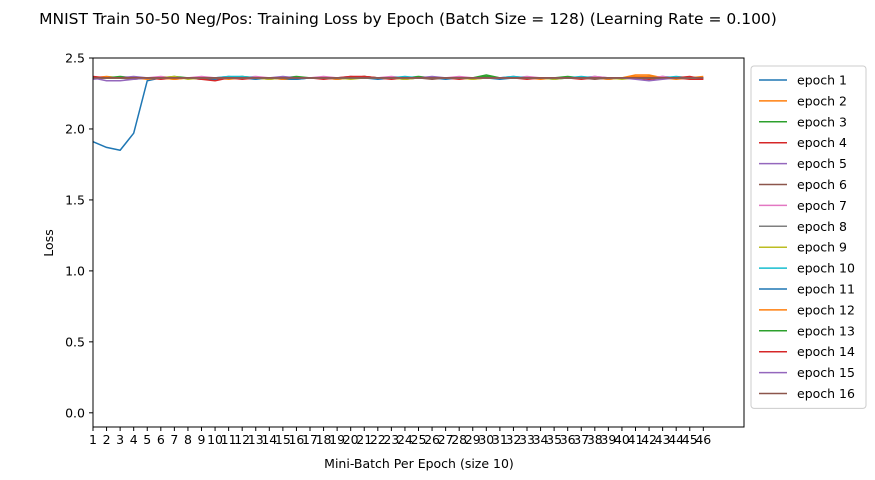 The height and width of the screenshot is (480, 875). I want to click on x-tick-label: 14, so click(269, 439).